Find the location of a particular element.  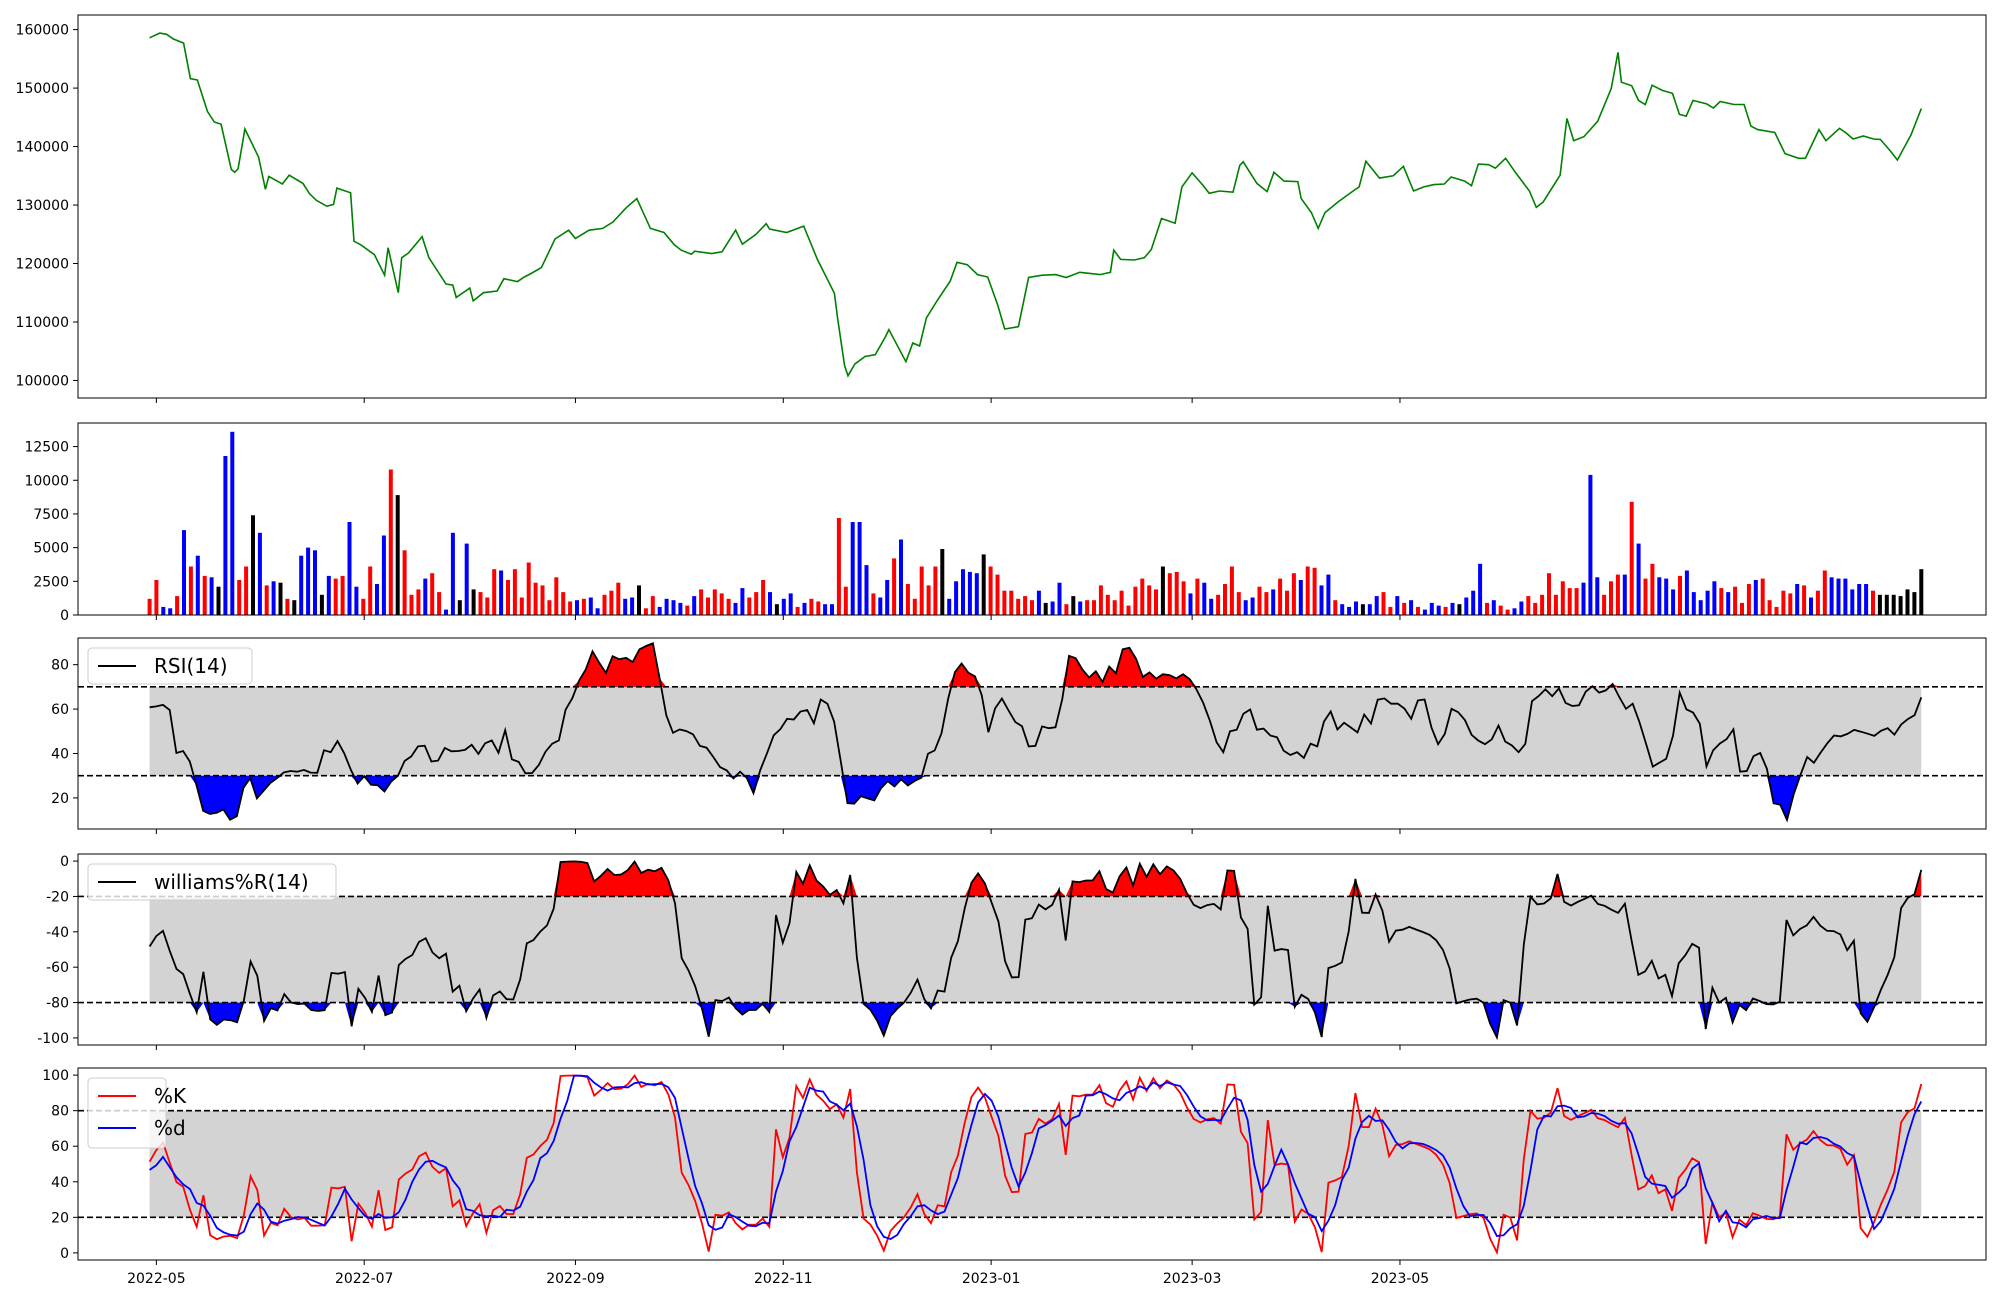

y-tick-label: 60 is located at coordinates (60, 710).